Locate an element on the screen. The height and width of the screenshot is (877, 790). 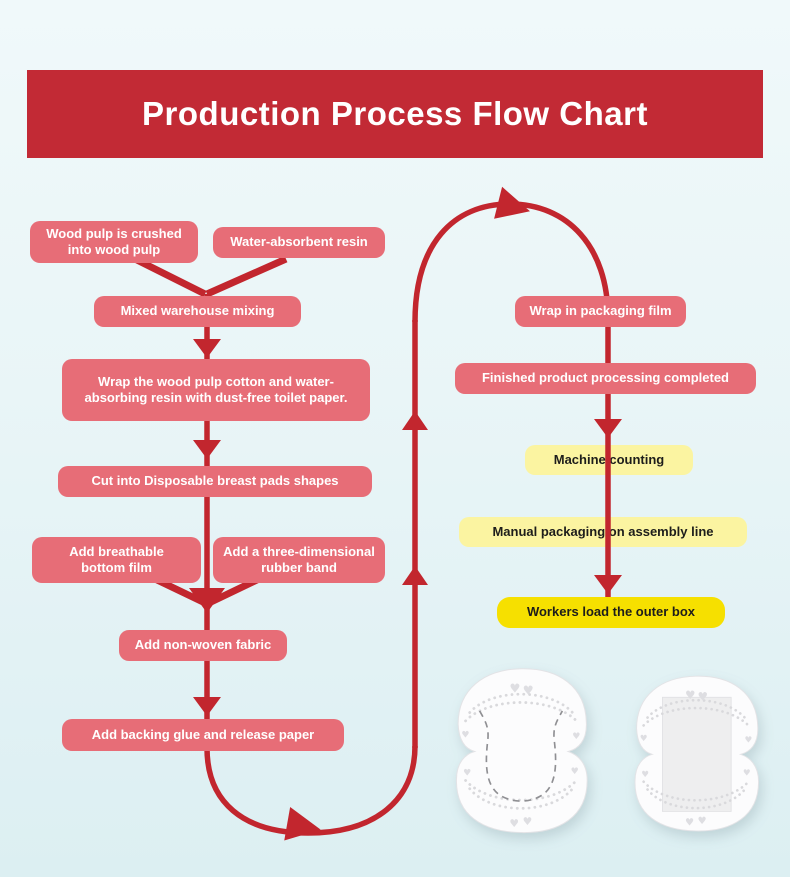
pad-outline is located at coordinates (521, 751).